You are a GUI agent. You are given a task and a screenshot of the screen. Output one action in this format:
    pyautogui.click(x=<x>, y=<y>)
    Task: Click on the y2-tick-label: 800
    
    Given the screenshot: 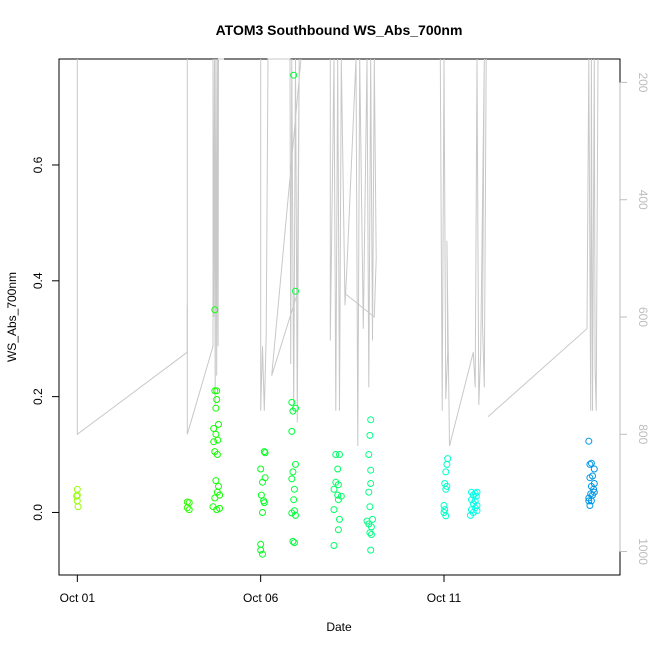 What is the action you would take?
    pyautogui.click(x=643, y=434)
    